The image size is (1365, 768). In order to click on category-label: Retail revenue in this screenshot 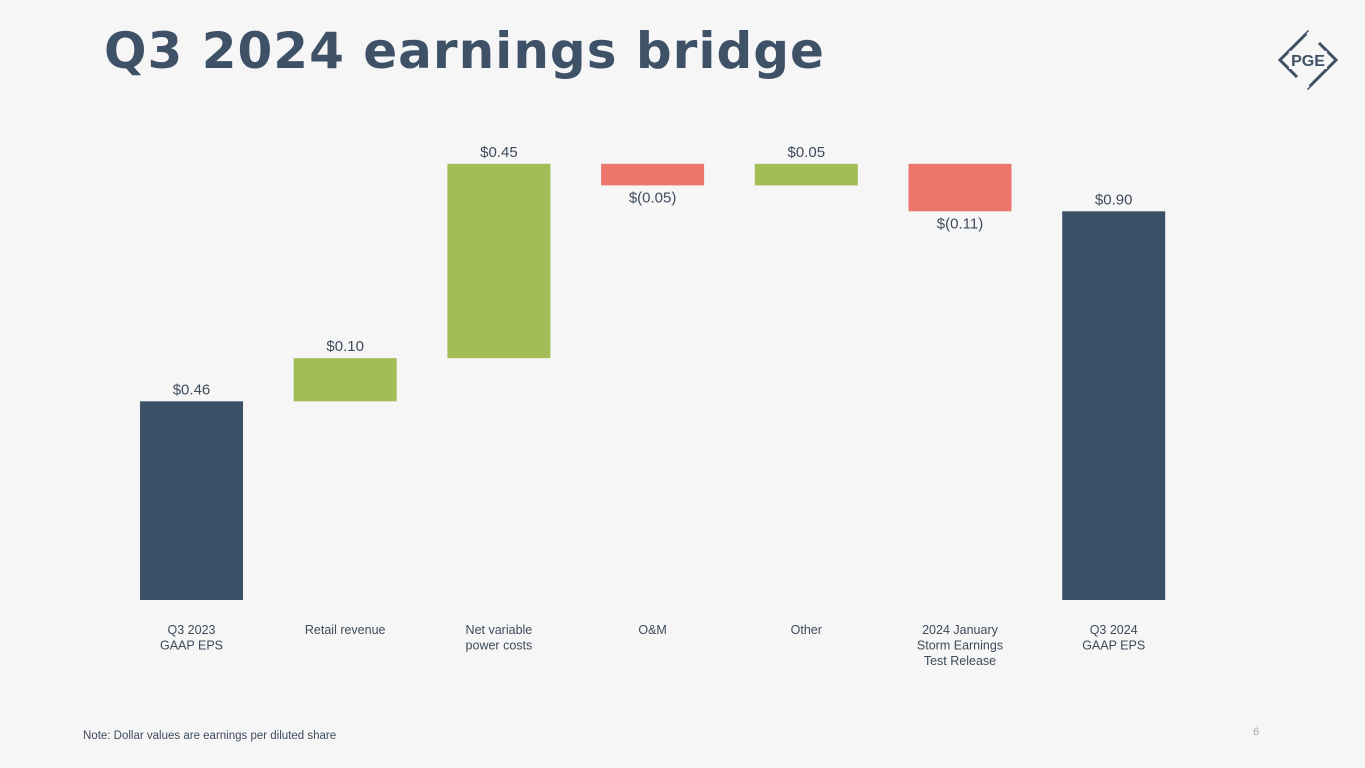, I will do `click(345, 630)`.